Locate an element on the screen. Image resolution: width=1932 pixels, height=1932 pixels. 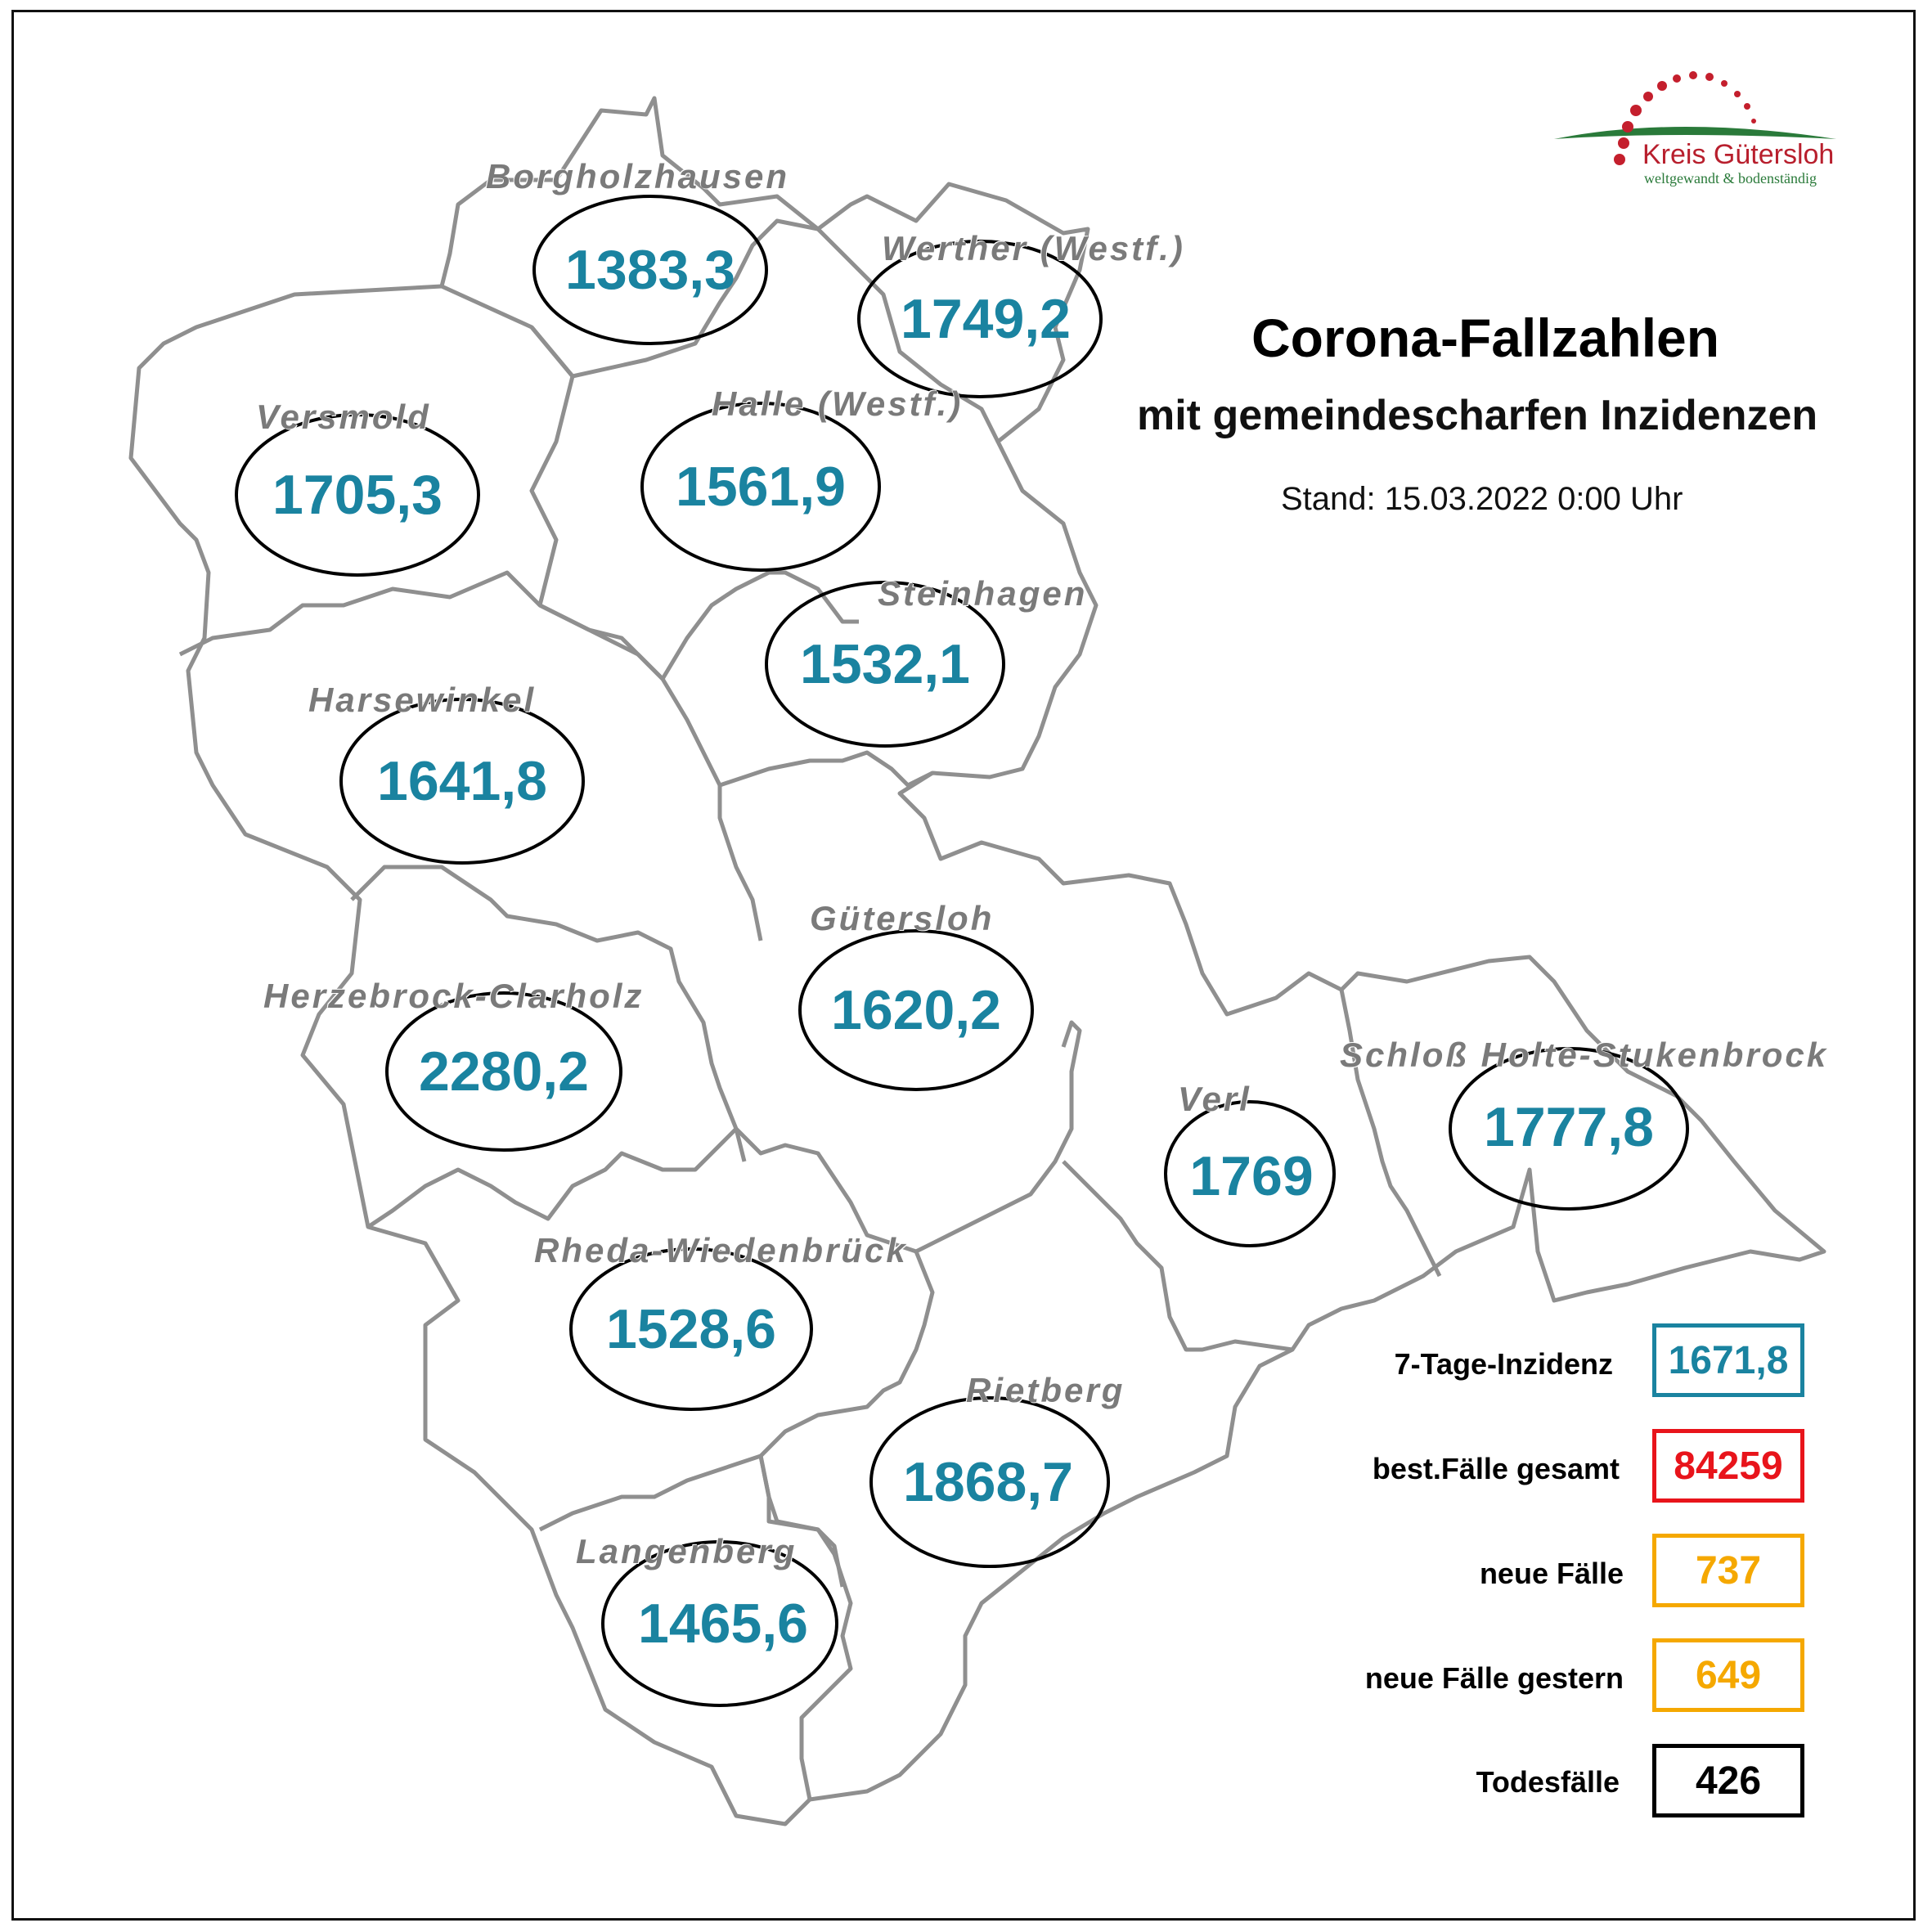
label-verl: Verl is located at coordinates (1214, 1099).